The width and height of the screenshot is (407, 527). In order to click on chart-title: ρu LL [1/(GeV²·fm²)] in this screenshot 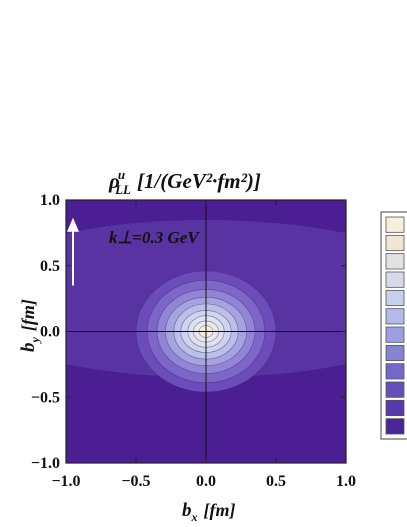, I will do `click(184, 182)`.